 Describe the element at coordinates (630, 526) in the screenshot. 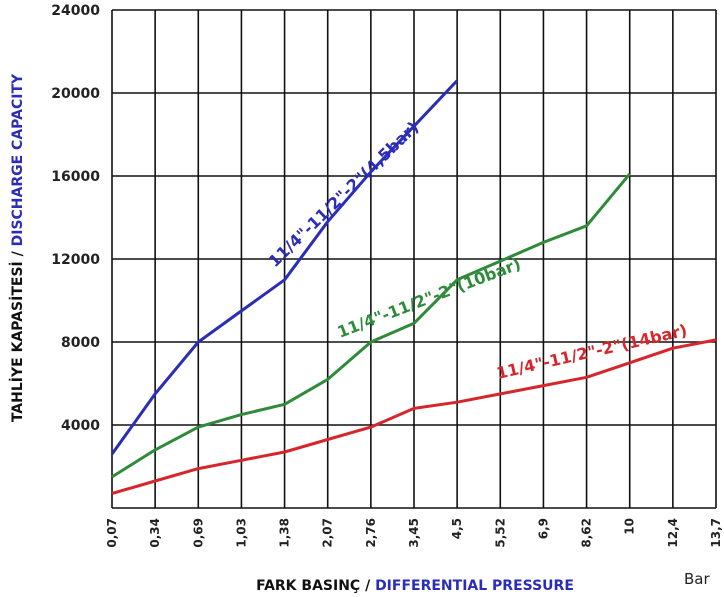

I see `x-tick-label: 10` at that location.